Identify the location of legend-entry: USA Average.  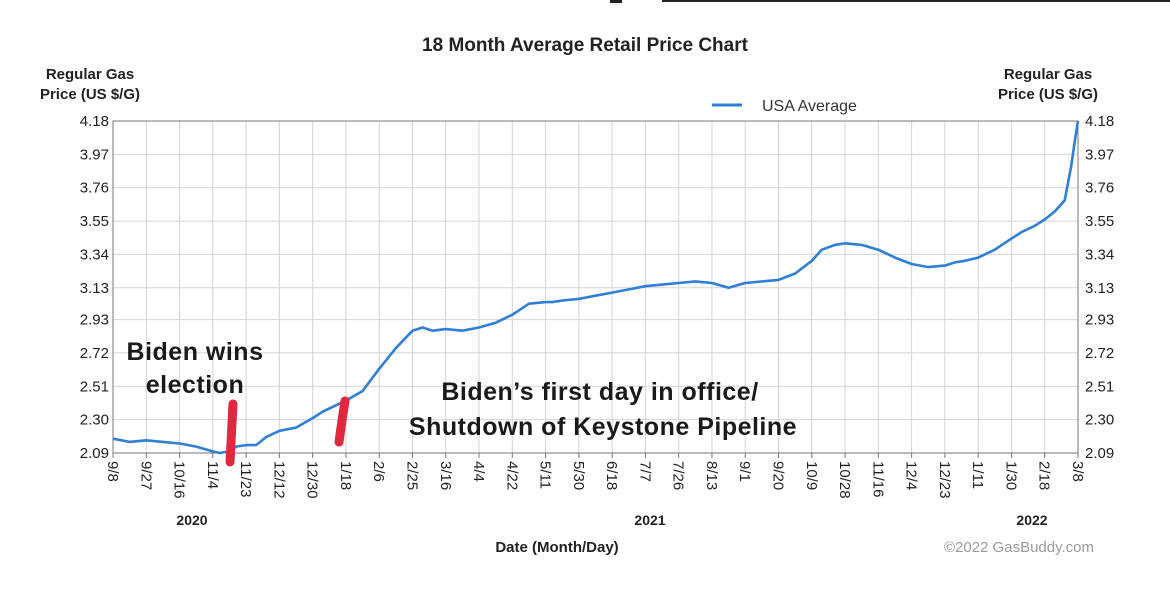
(809, 106).